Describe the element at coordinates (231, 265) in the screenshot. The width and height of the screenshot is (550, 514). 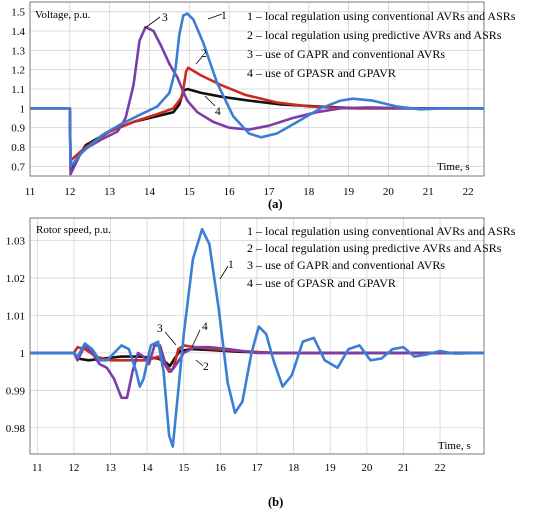
I see `rotor-curve-label-1: 1` at that location.